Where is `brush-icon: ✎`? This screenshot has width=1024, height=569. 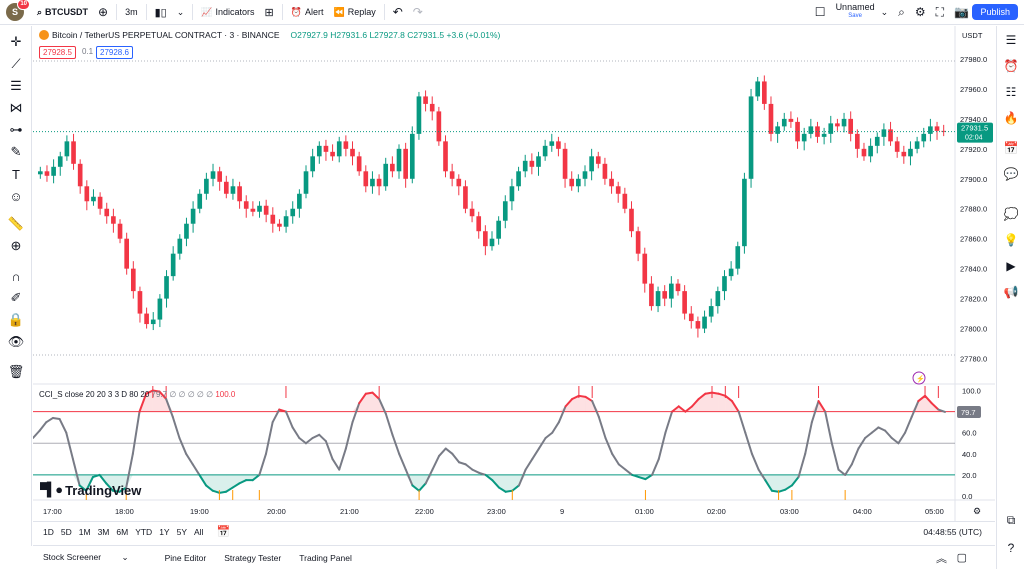
brush-icon: ✎ is located at coordinates (16, 151).